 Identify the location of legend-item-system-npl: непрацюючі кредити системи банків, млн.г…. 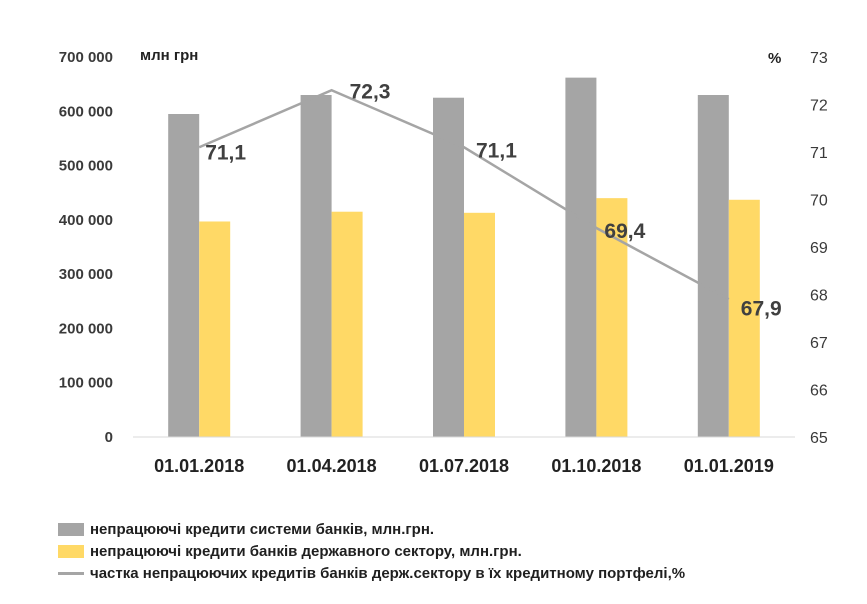
(371, 529).